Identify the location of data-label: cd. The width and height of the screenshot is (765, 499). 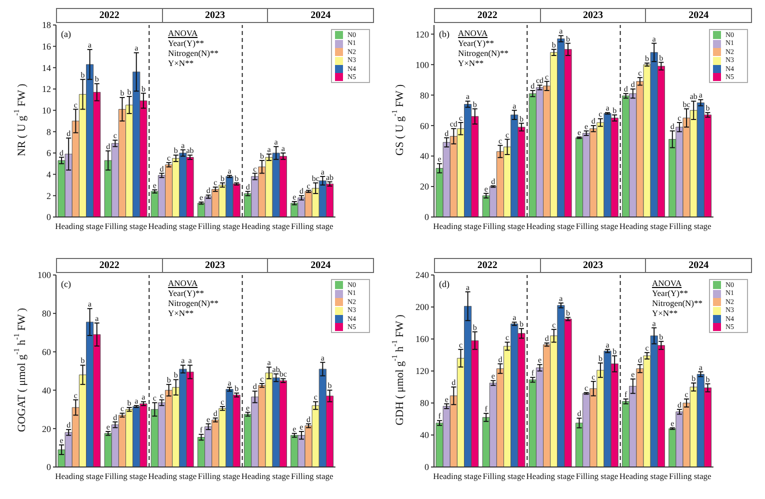
(454, 124).